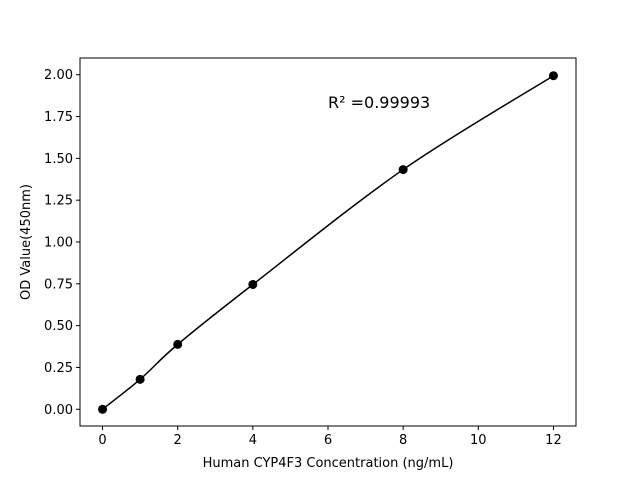 The height and width of the screenshot is (480, 640). What do you see at coordinates (58, 284) in the screenshot?
I see `y-tick-label: 0.75` at bounding box center [58, 284].